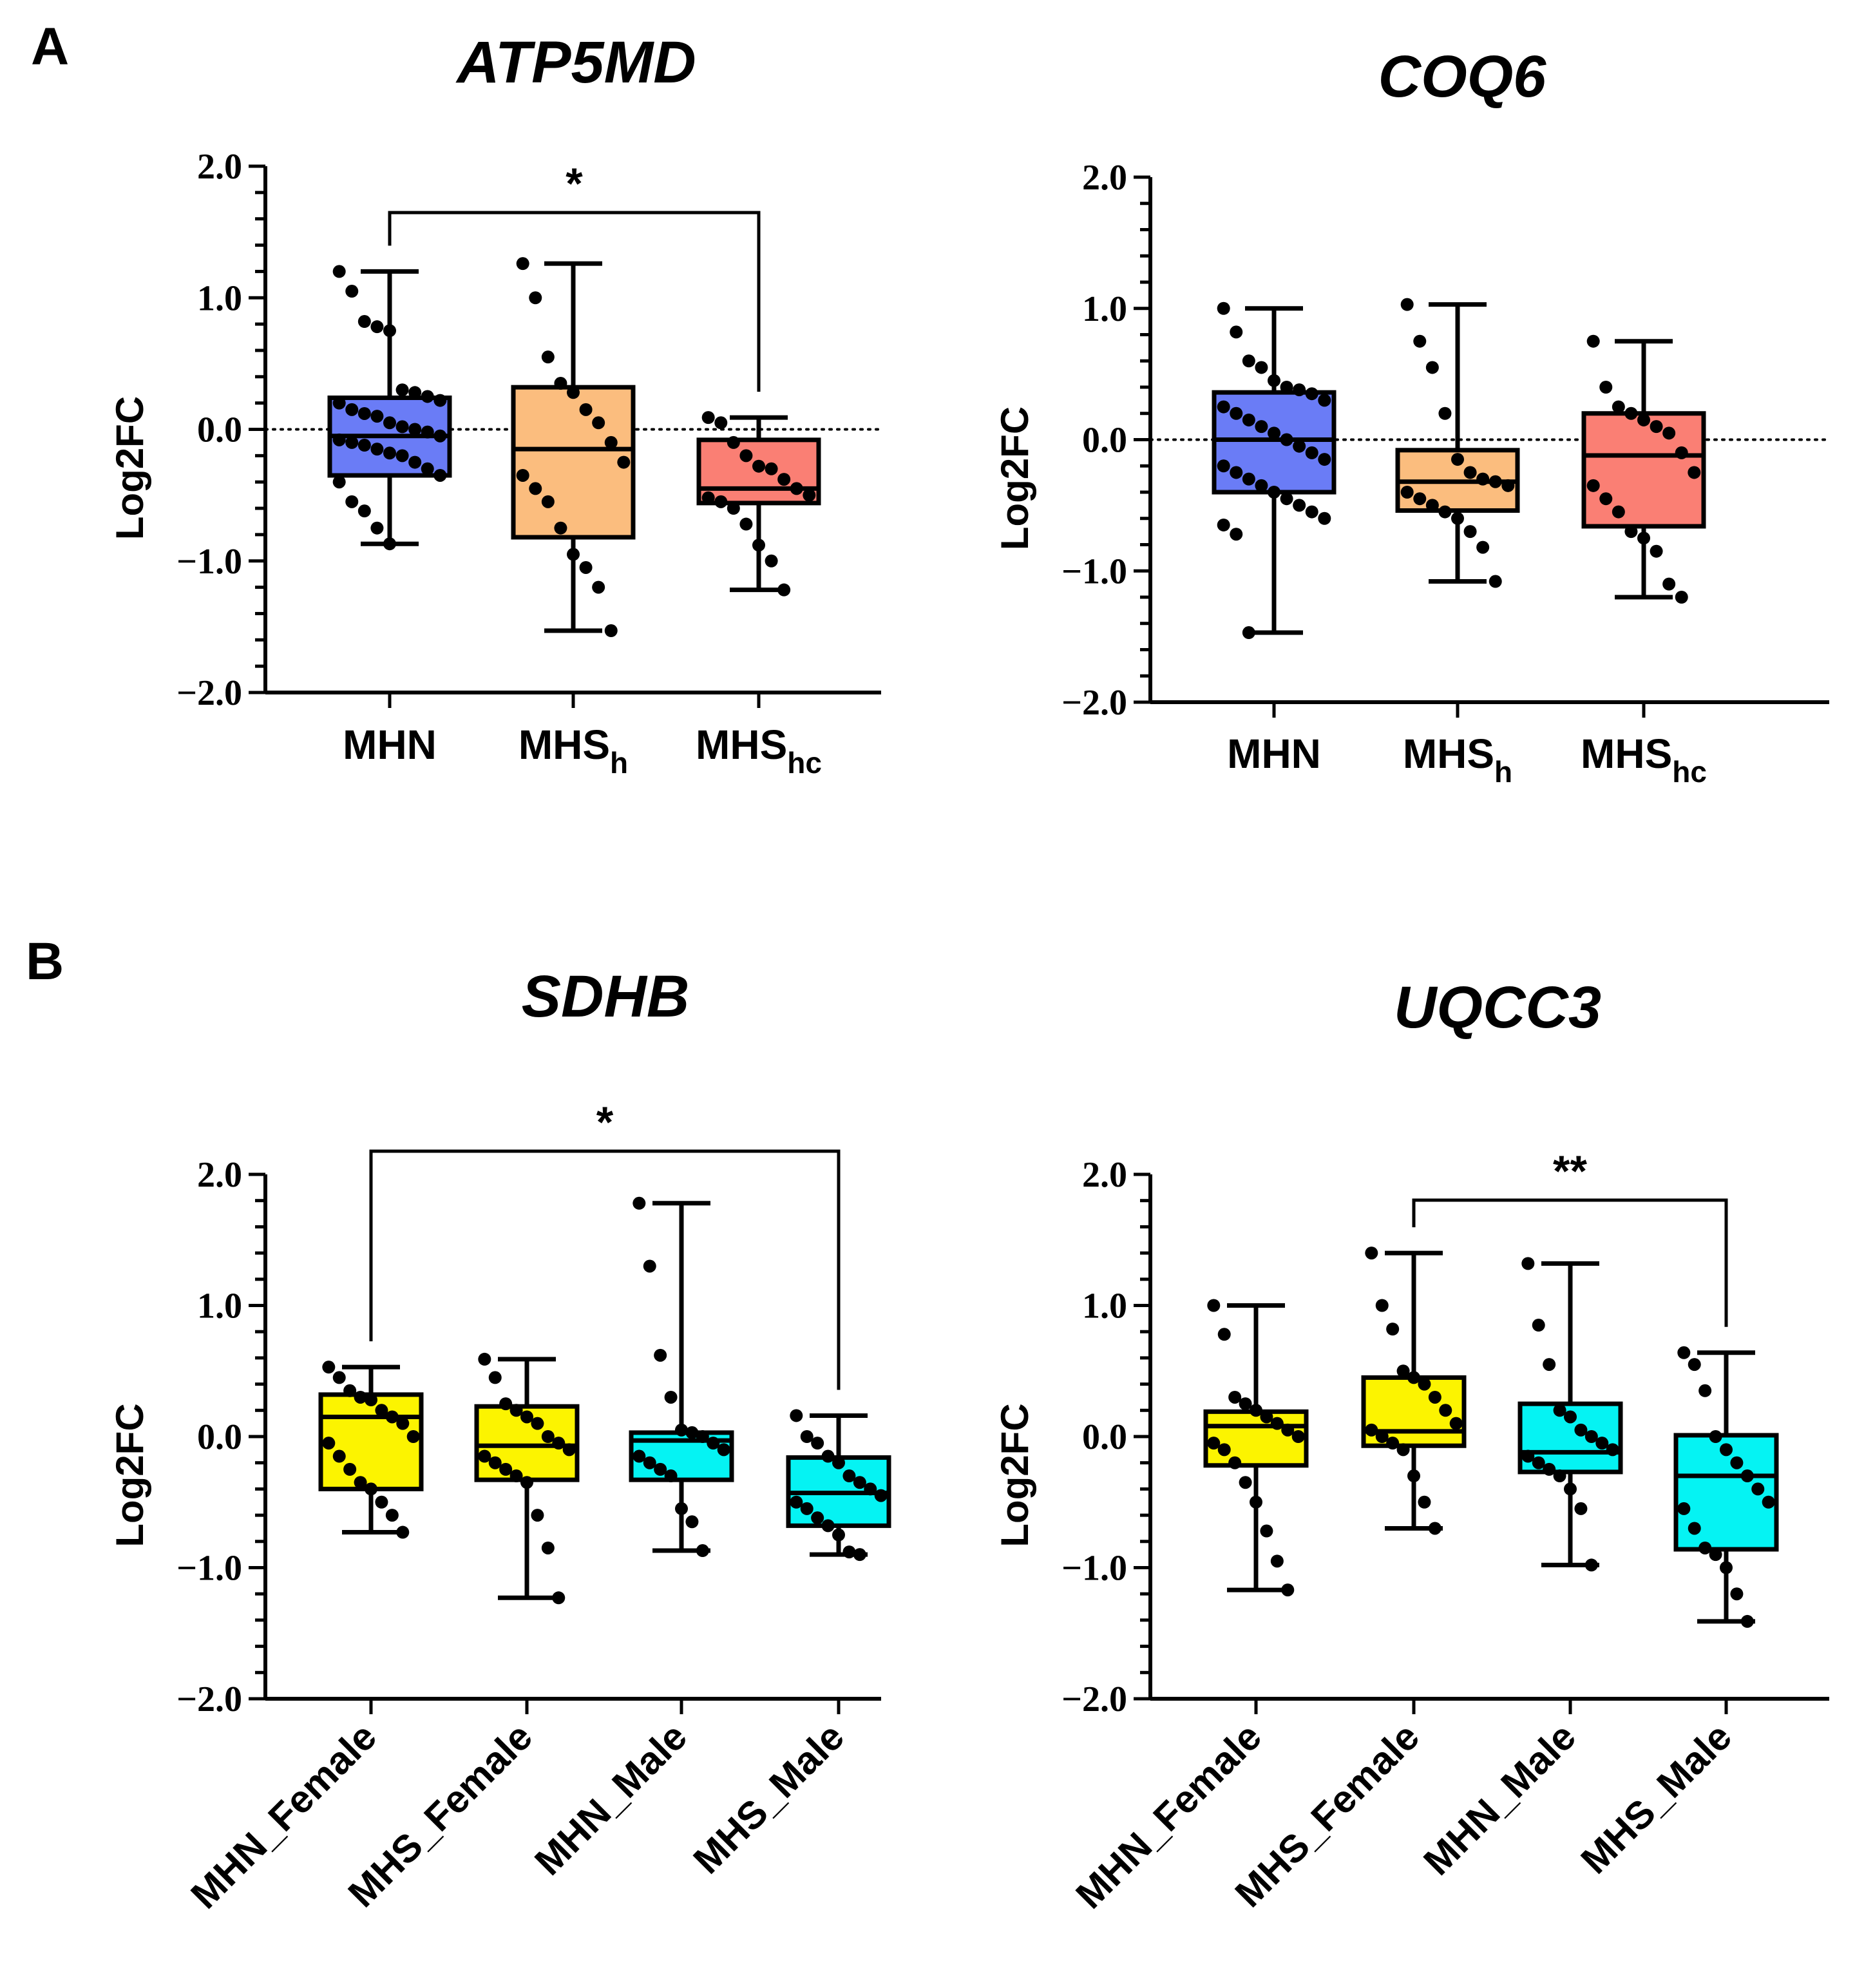  What do you see at coordinates (1104, 1306) in the screenshot?
I see `y-tick-label: 1.0` at bounding box center [1104, 1306].